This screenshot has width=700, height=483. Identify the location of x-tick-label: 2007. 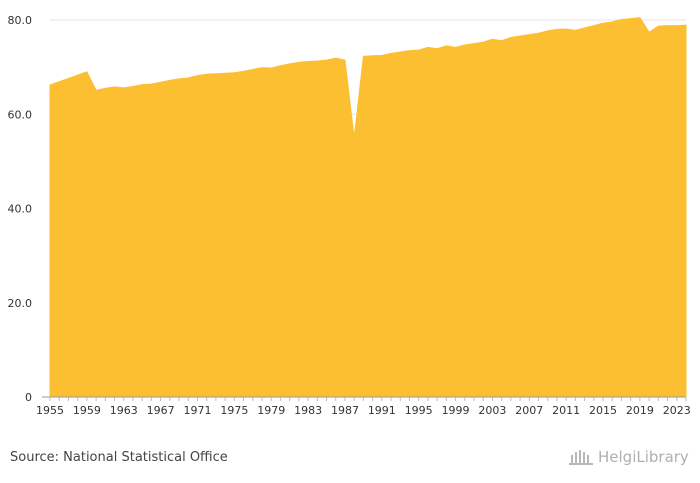
(529, 410).